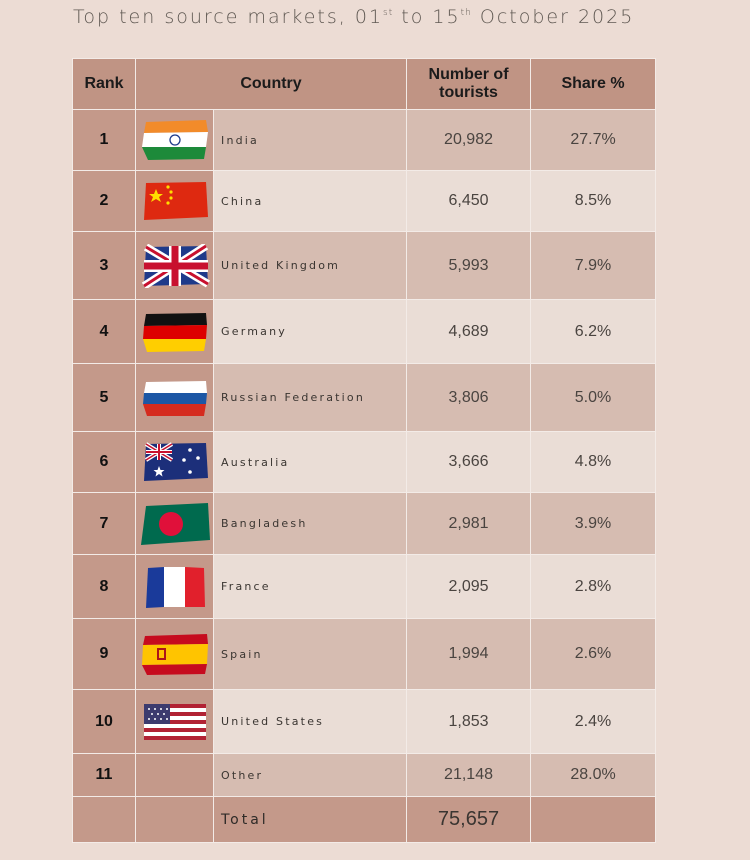 The height and width of the screenshot is (860, 750). What do you see at coordinates (593, 331) in the screenshot?
I see `share-cell: 6.2%` at bounding box center [593, 331].